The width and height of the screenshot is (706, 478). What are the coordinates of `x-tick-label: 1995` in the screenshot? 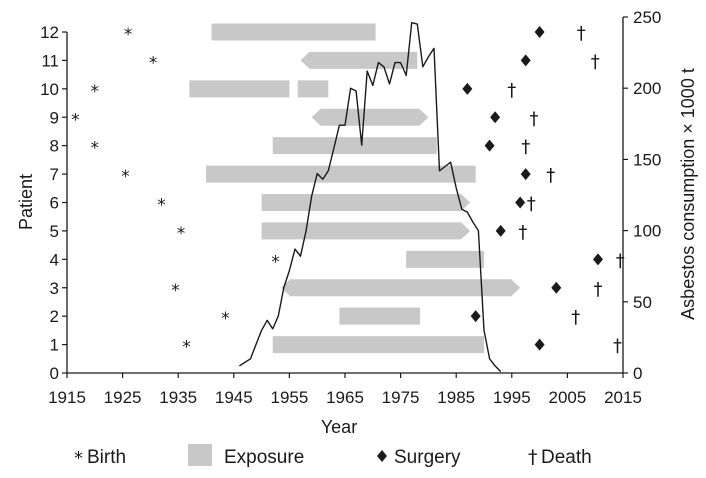 It's located at (512, 397).